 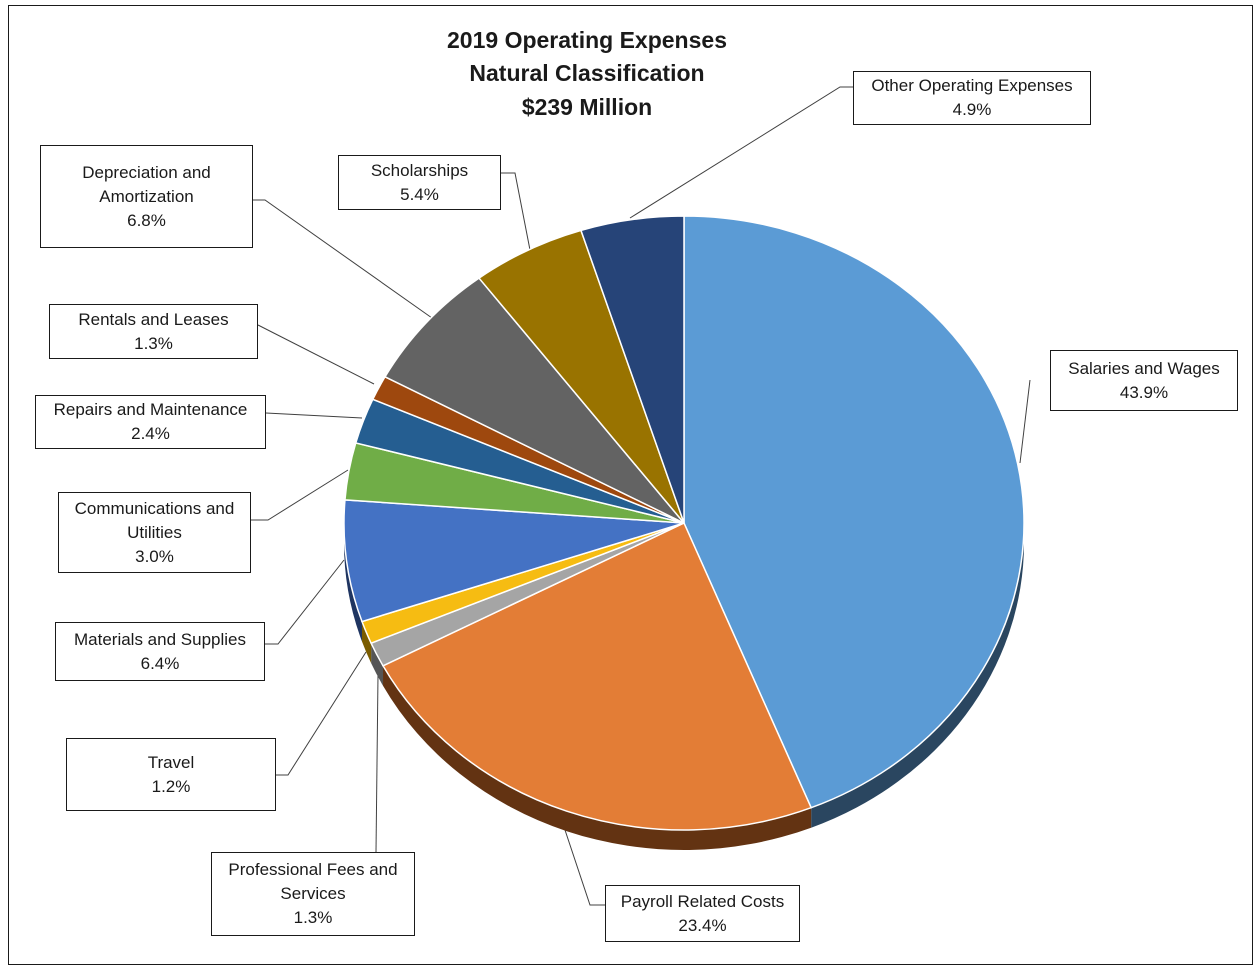 I want to click on data-label-rentals-and-leases: Rentals and Leases 1.3%, so click(x=153, y=331).